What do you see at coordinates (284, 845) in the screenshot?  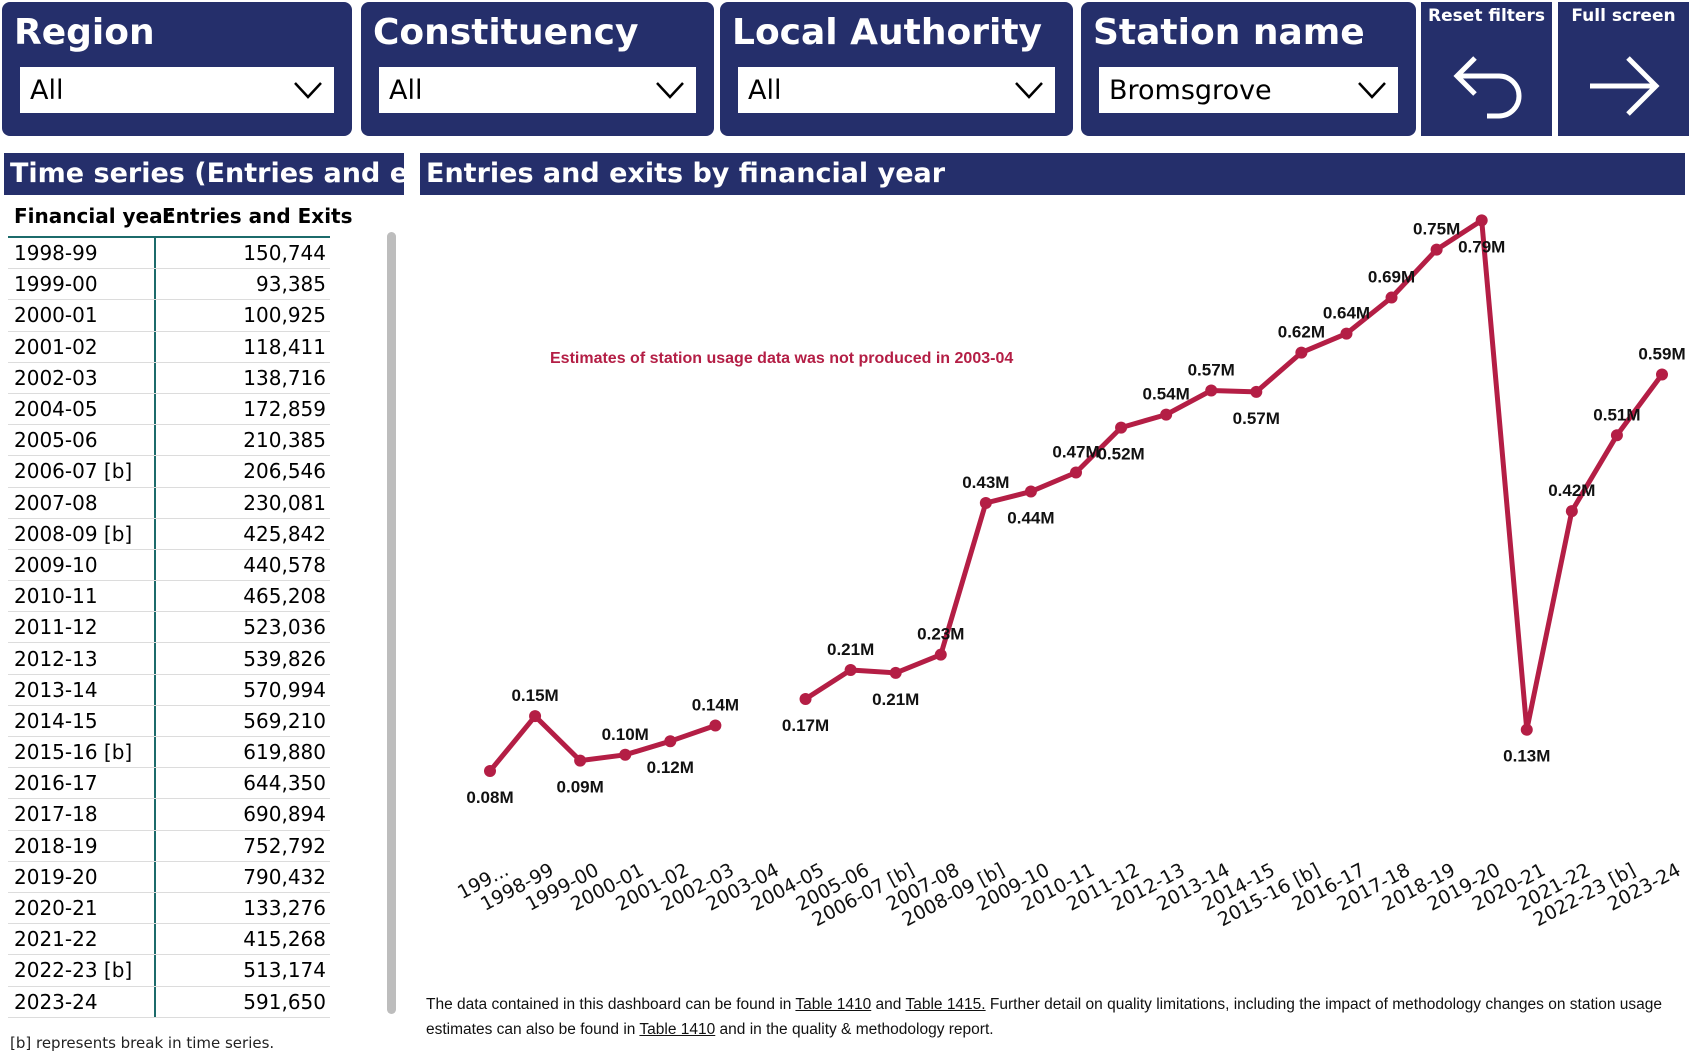 I see `cell-entries-exits: 752,792` at bounding box center [284, 845].